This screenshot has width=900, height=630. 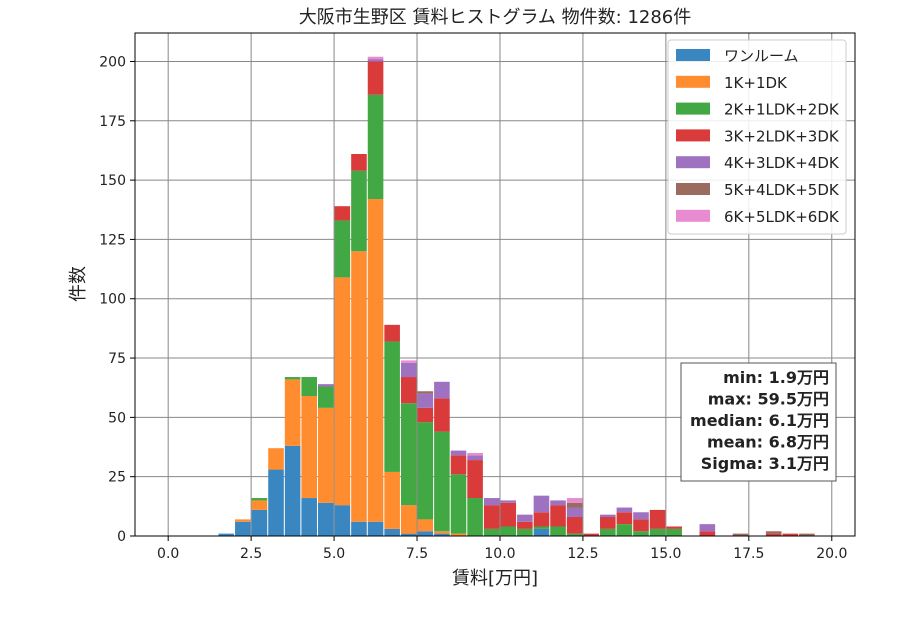 I want to click on bar-segment-s2-bin14, so click(x=458, y=504).